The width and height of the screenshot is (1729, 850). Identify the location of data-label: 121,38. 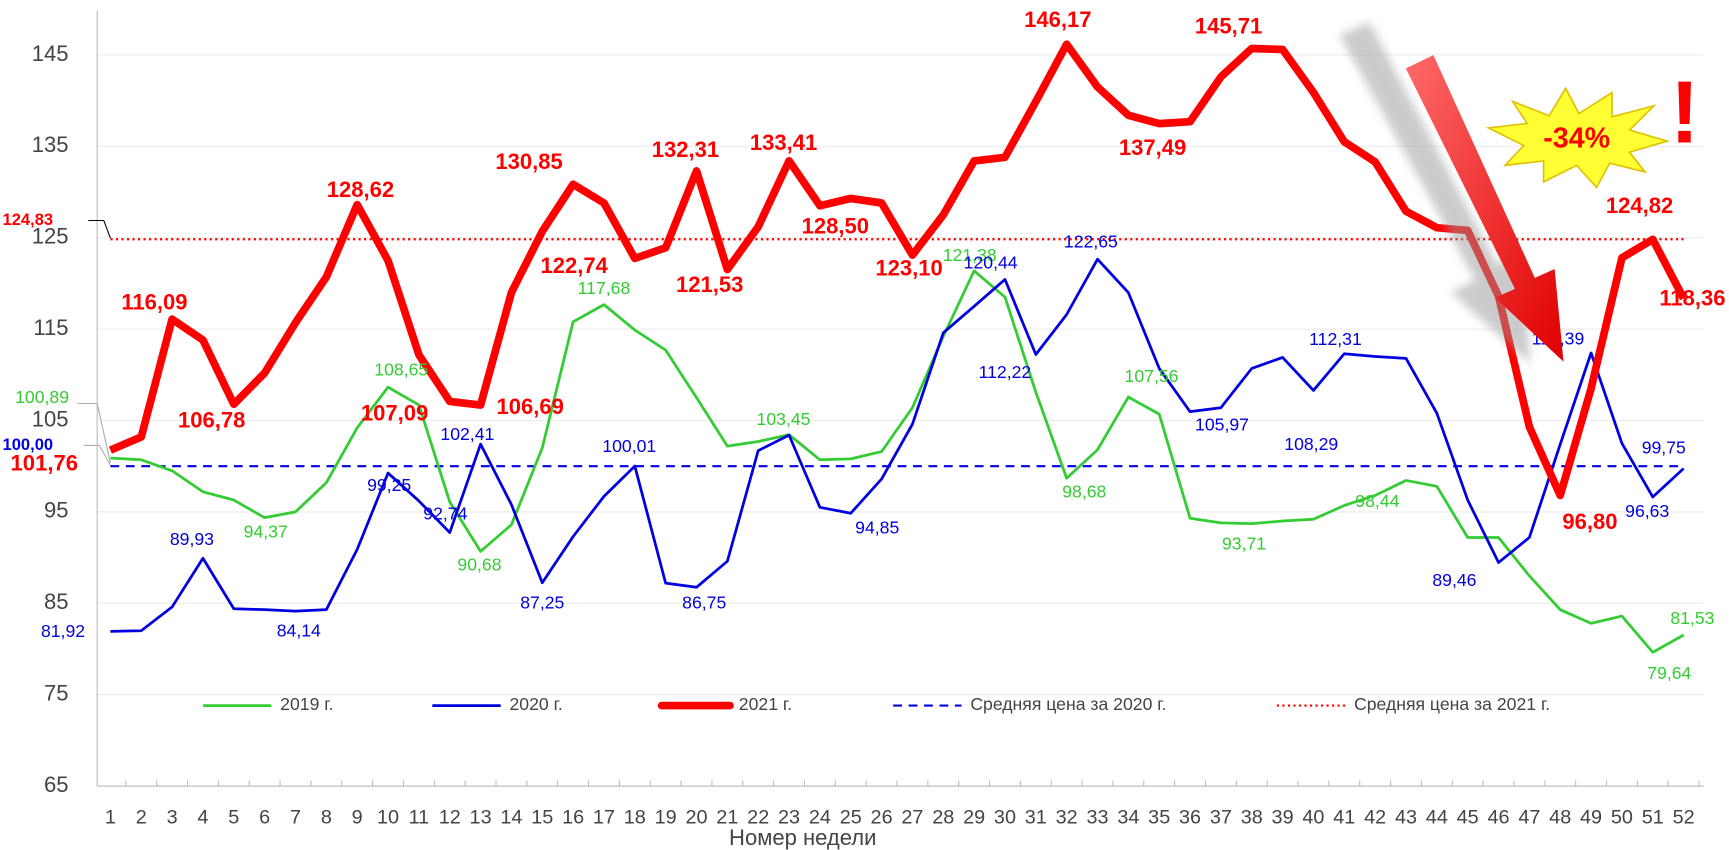
(970, 255).